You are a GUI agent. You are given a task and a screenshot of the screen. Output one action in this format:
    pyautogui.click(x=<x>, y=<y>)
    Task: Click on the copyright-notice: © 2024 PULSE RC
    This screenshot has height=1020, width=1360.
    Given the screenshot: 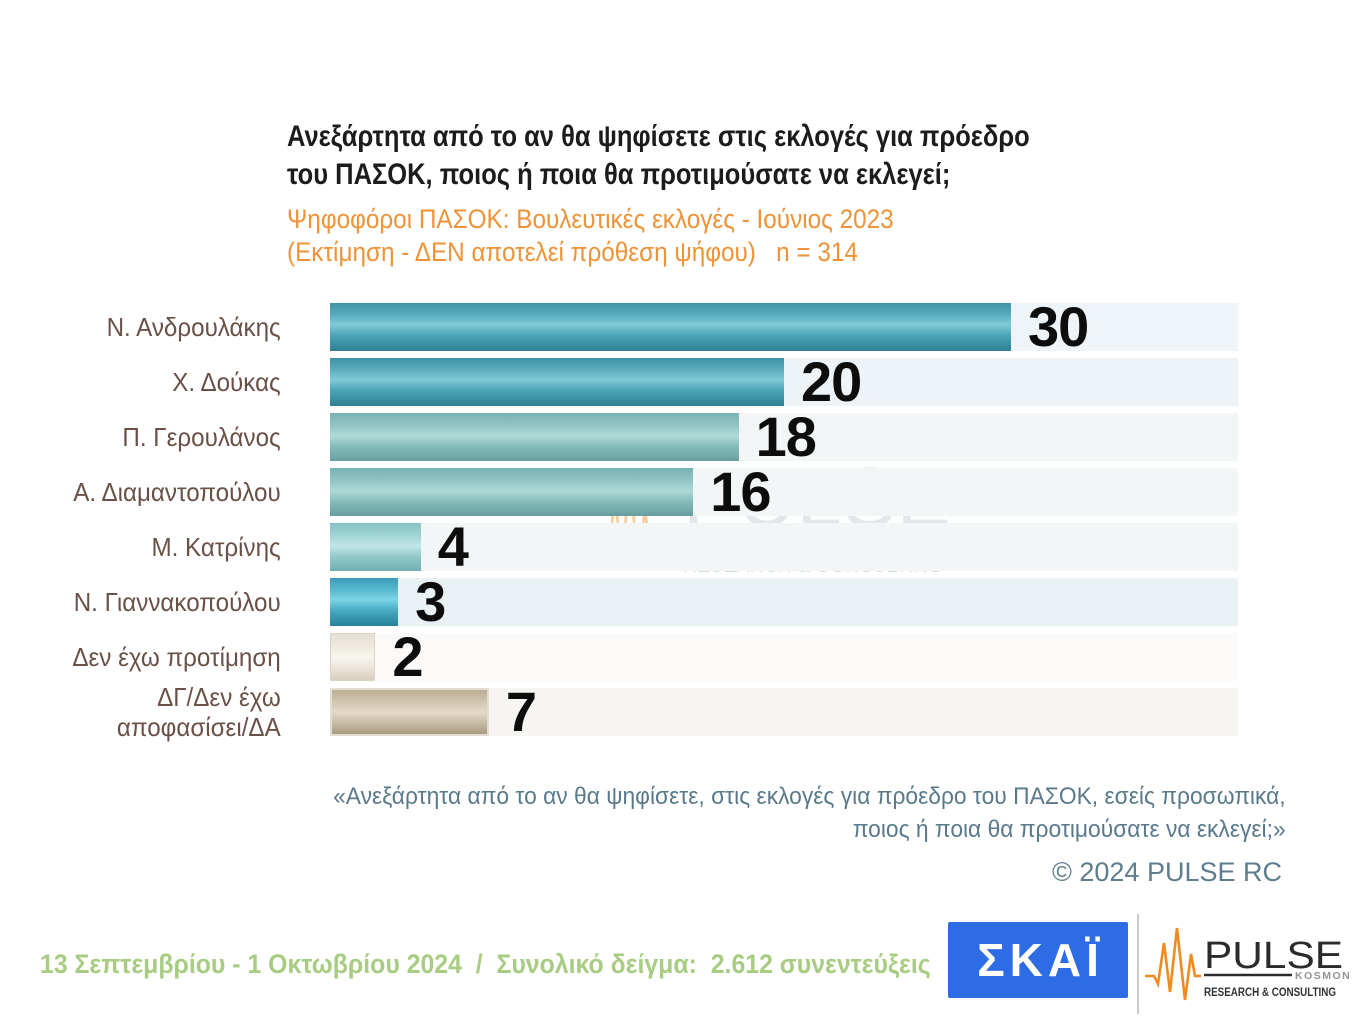 What is the action you would take?
    pyautogui.click(x=1166, y=872)
    